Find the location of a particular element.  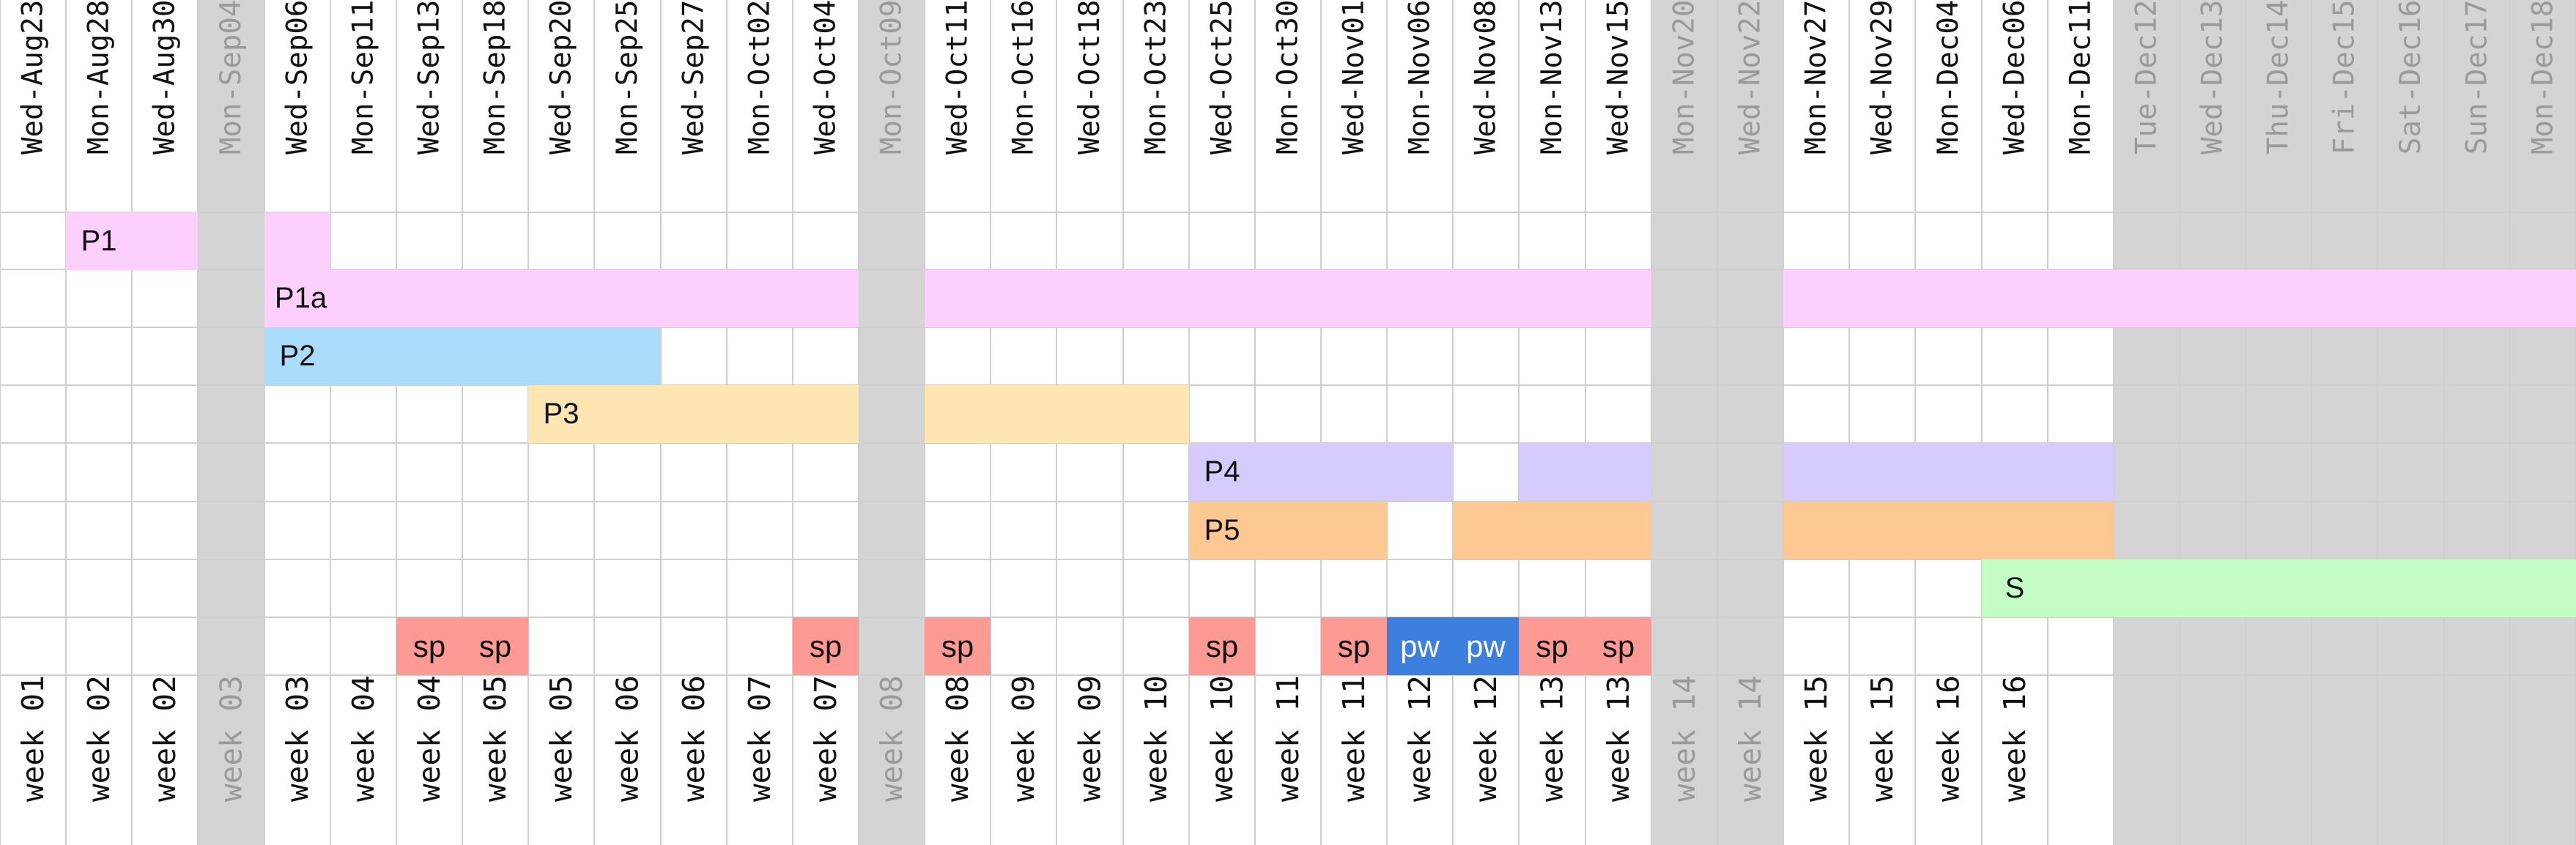

task-label-p4: P4 is located at coordinates (1222, 471).